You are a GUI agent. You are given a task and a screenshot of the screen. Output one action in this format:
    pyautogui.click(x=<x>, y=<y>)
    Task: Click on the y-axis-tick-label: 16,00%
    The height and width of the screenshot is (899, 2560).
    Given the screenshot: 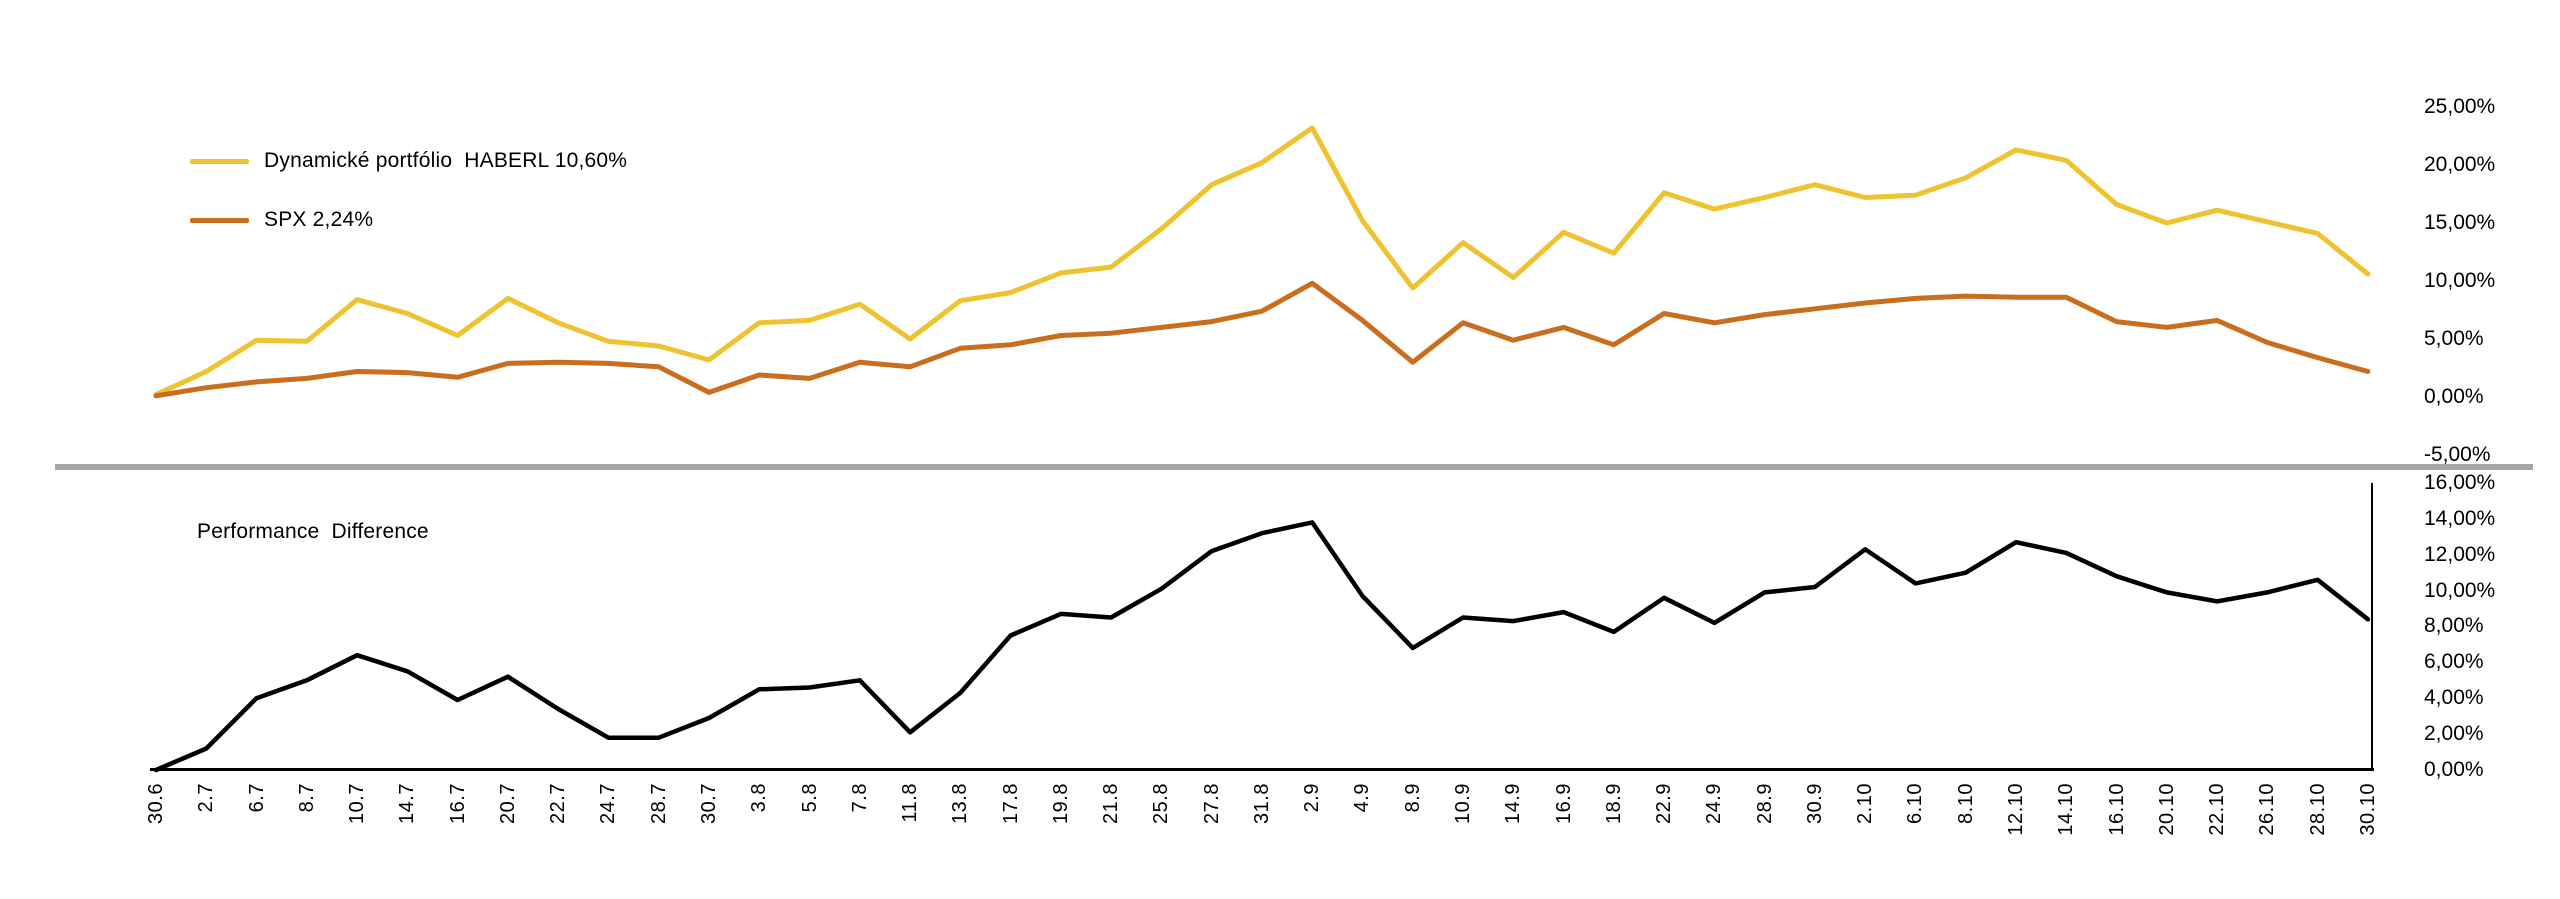 What is the action you would take?
    pyautogui.click(x=2460, y=482)
    